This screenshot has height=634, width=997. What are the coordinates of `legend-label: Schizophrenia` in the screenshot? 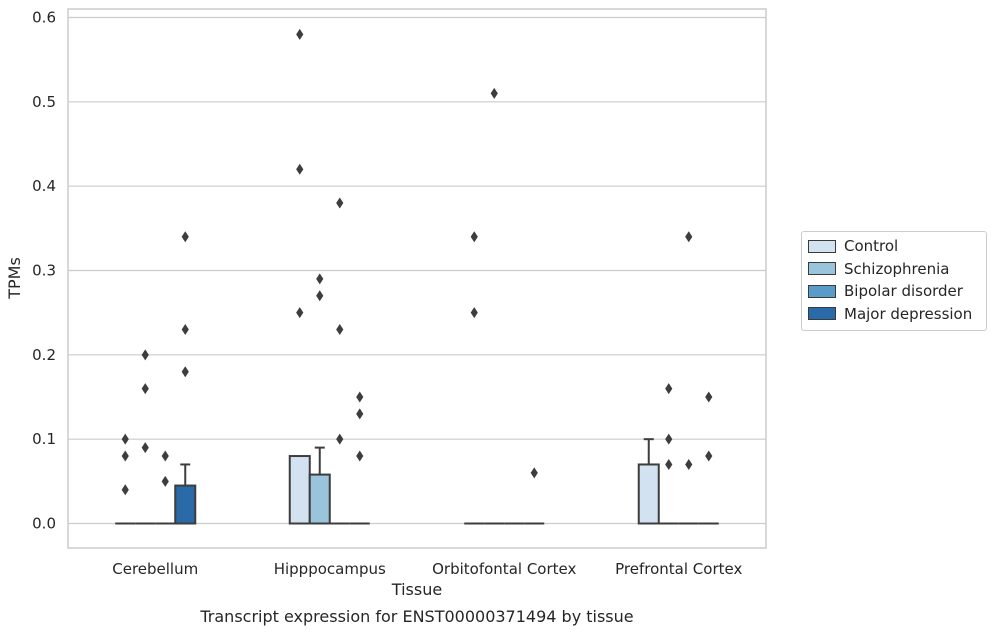 It's located at (897, 268).